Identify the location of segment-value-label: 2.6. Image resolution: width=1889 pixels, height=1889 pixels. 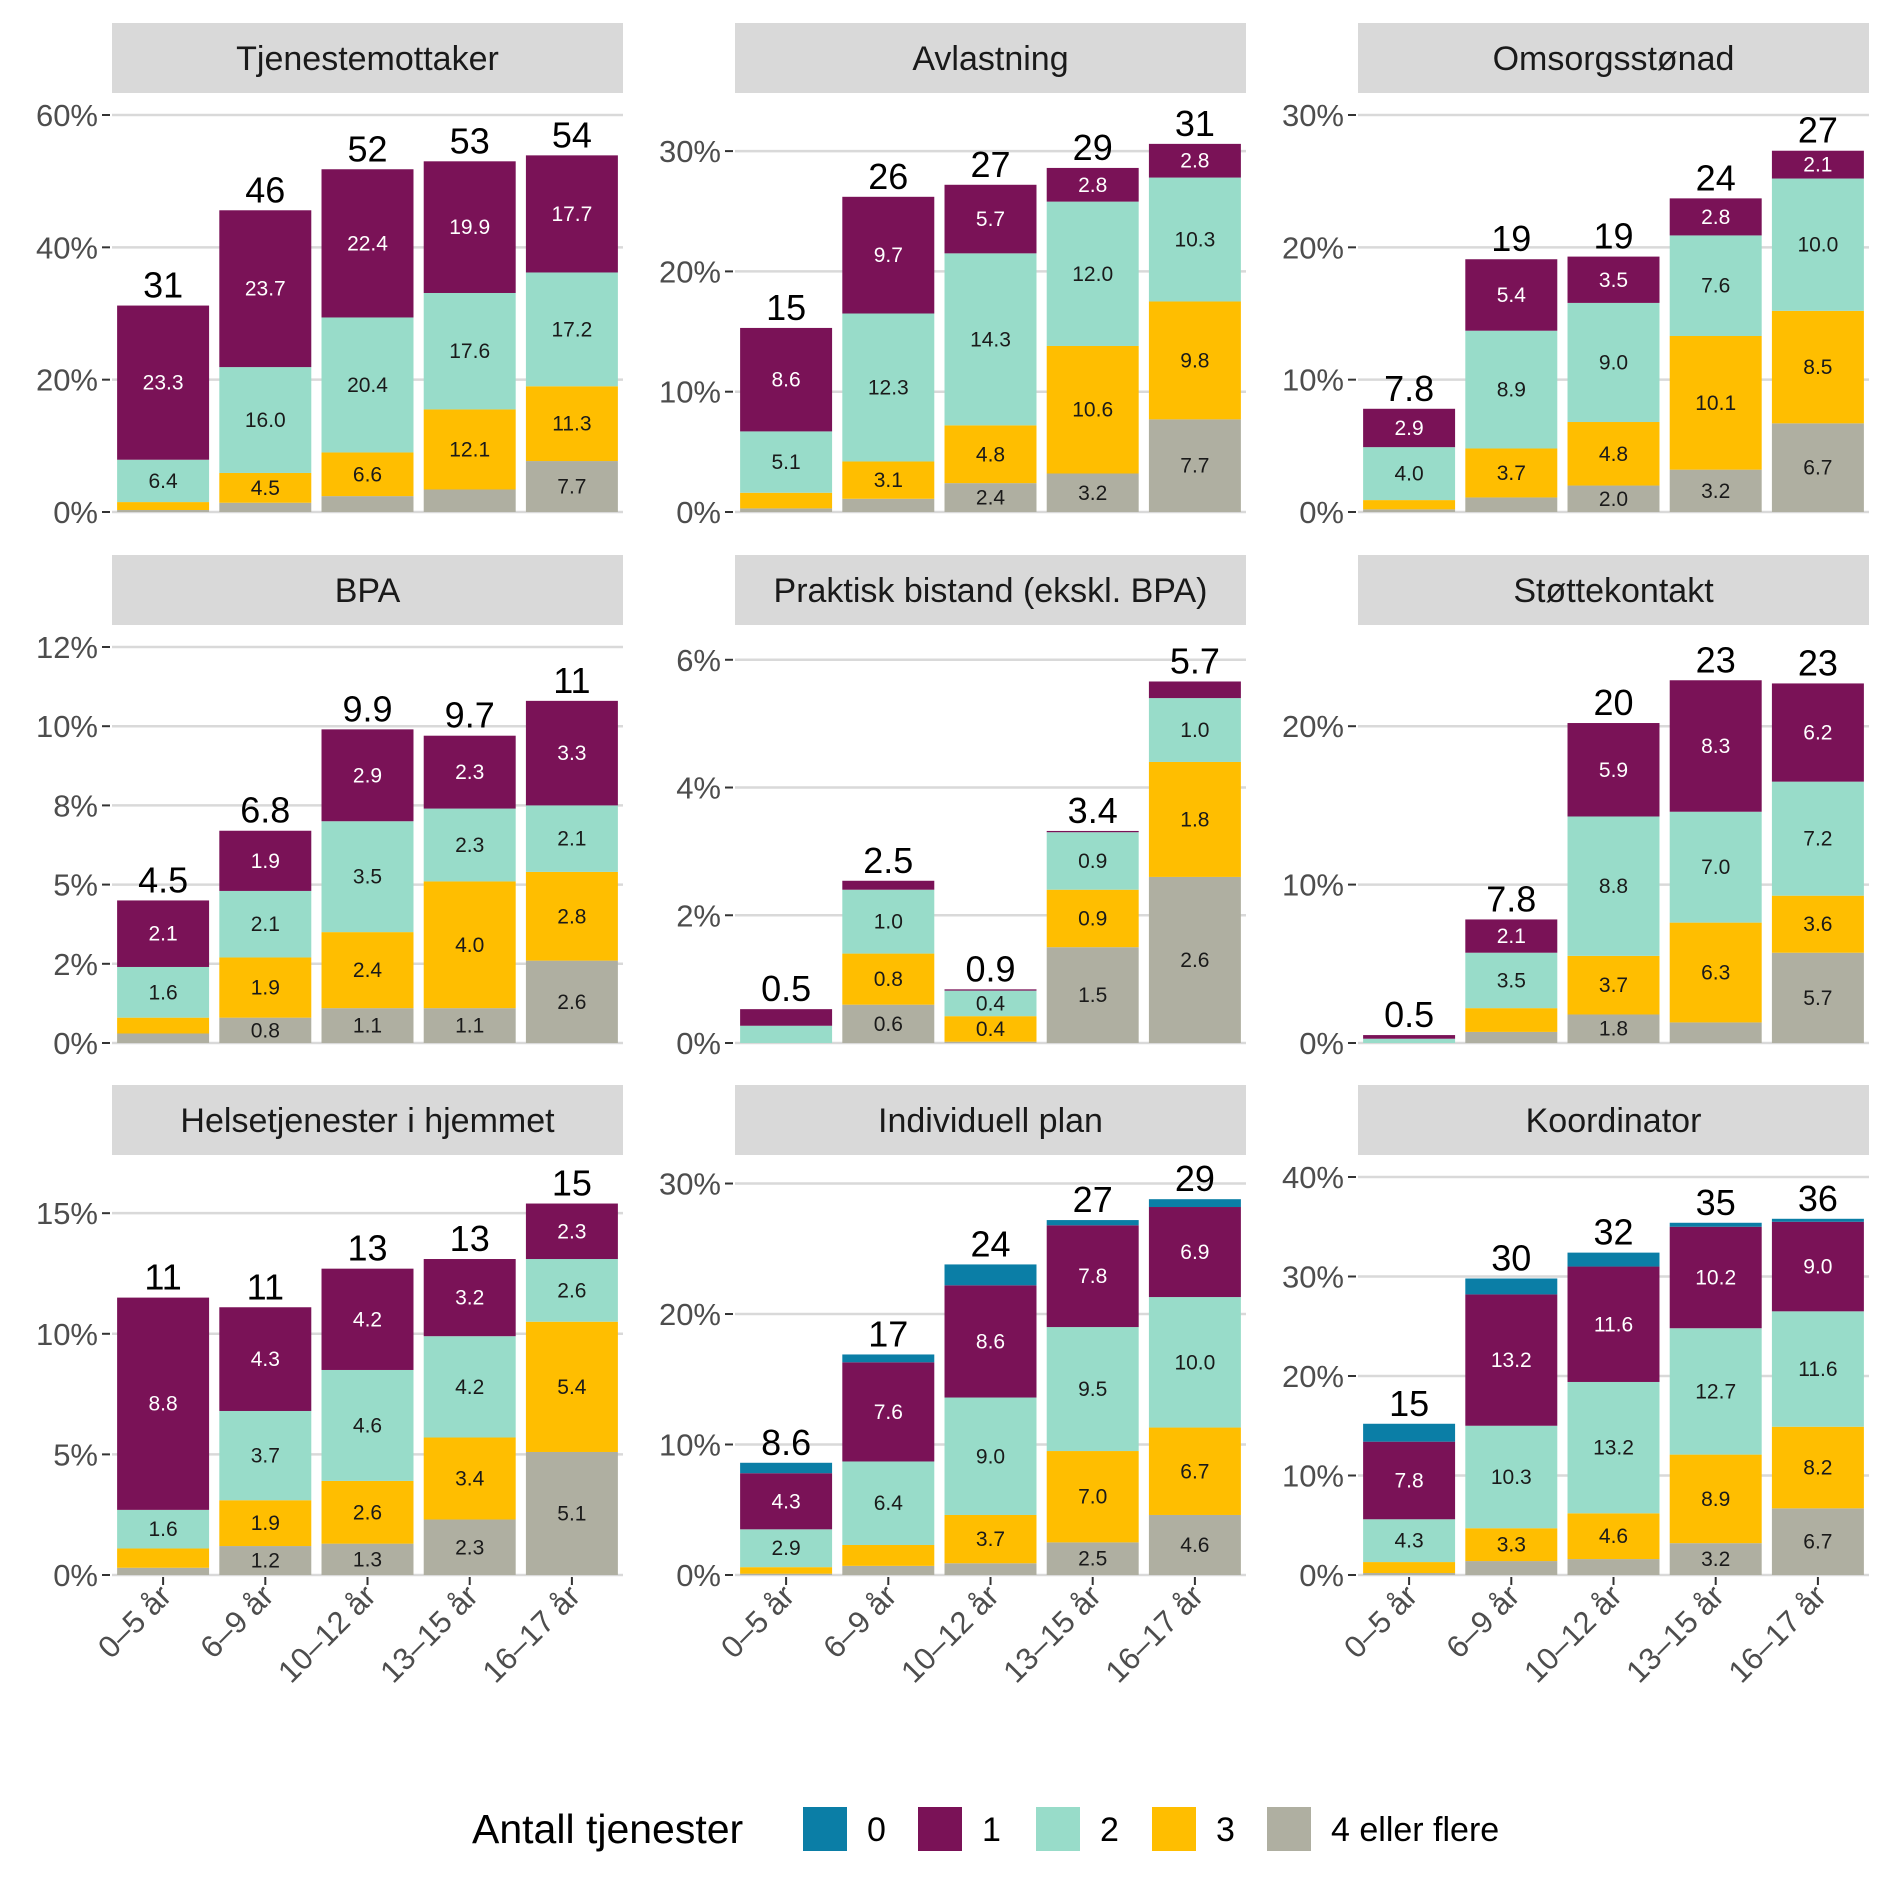
(1194, 960).